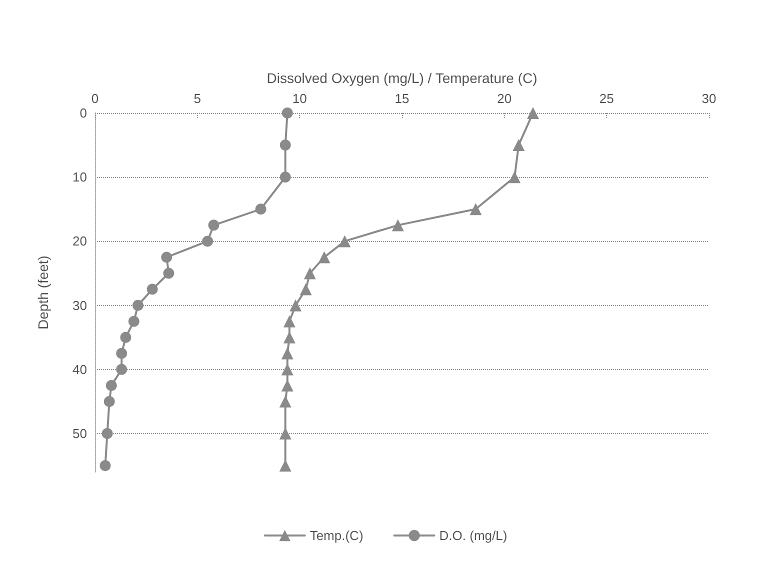  I want to click on x-tick-label: 30, so click(709, 98).